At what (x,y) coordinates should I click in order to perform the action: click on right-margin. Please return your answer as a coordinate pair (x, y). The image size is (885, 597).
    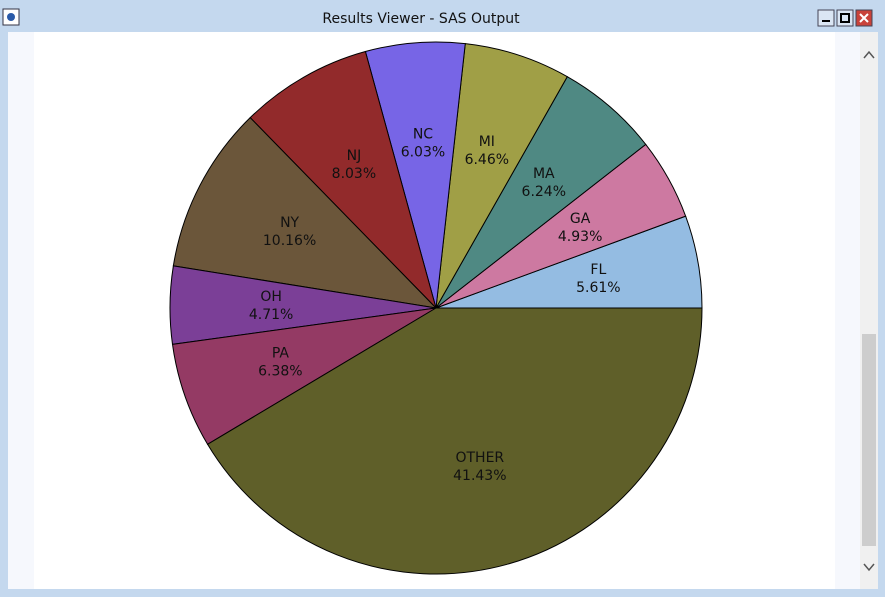
    Looking at the image, I should click on (847, 310).